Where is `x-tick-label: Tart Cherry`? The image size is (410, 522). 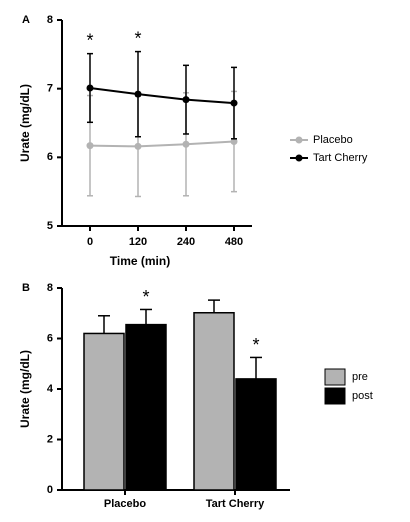 x-tick-label: Tart Cherry is located at coordinates (235, 504).